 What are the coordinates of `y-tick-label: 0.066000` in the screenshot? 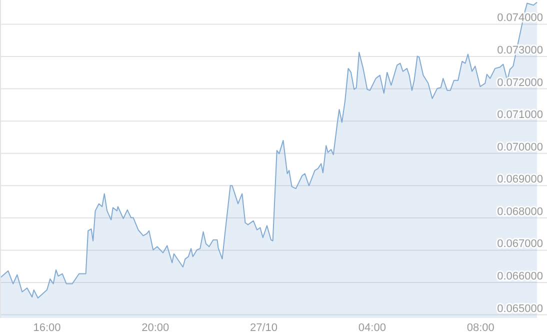 It's located at (520, 276).